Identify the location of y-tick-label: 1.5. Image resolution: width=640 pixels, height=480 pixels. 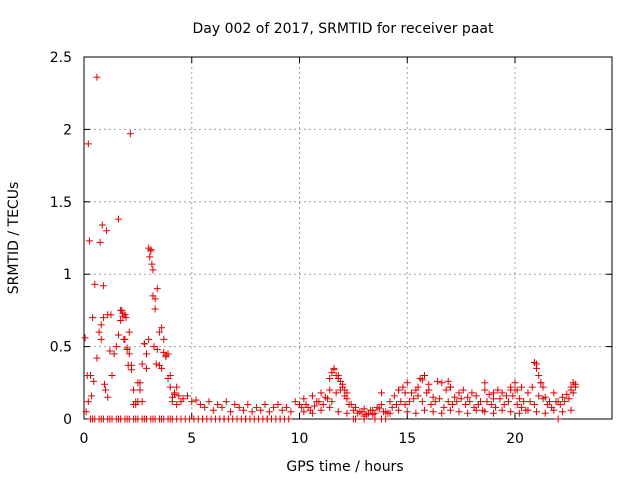
(61, 203).